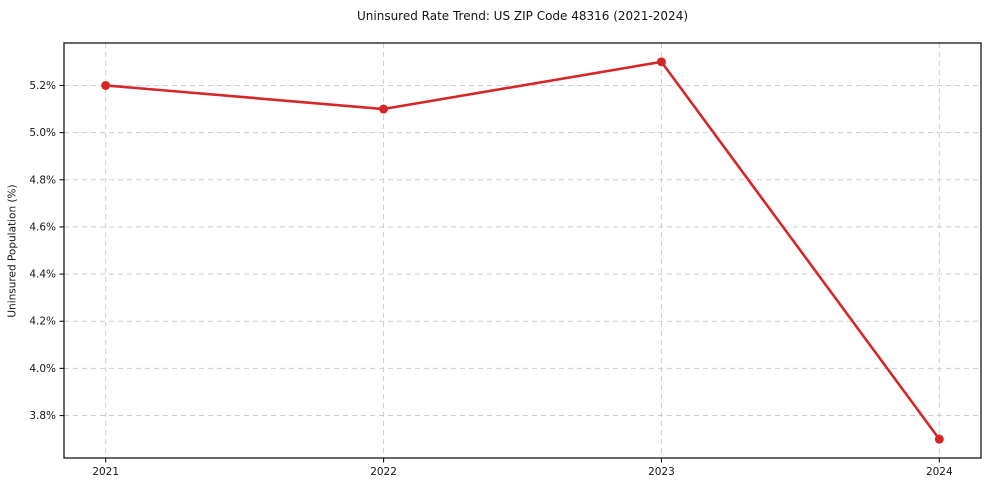  I want to click on y-tick-label: 5.0%, so click(42, 133).